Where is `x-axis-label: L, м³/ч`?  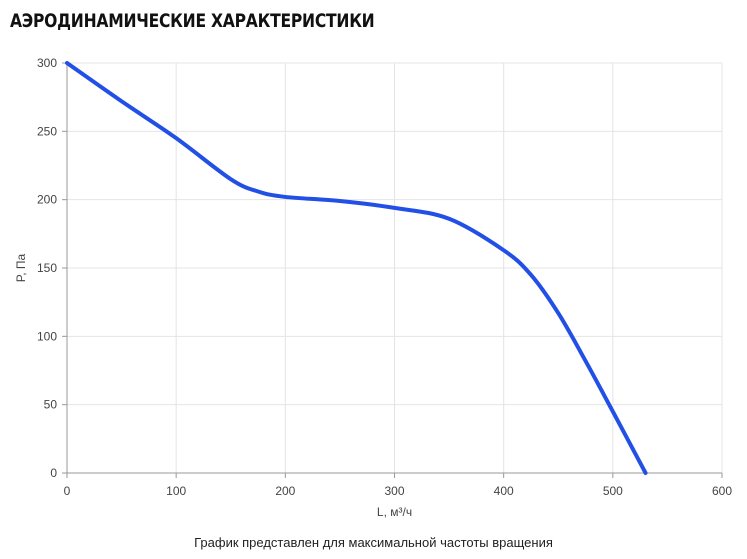 x-axis-label: L, м³/ч is located at coordinates (394, 512).